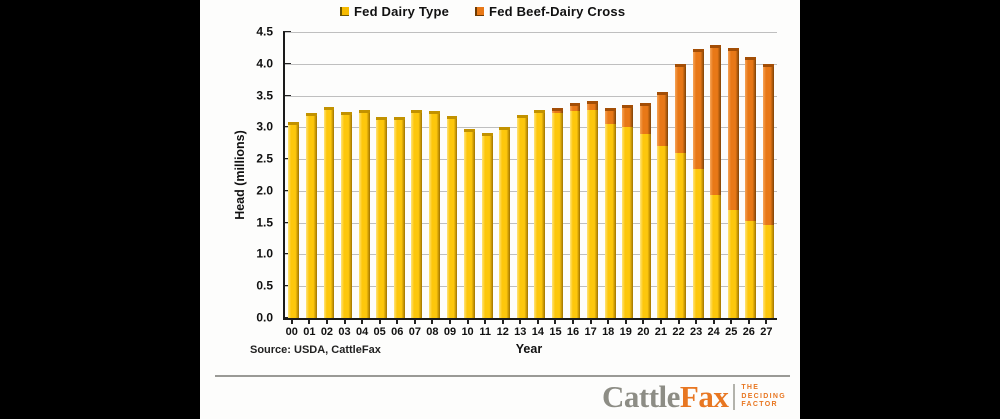 The width and height of the screenshot is (1000, 419). Describe the element at coordinates (502, 376) in the screenshot. I see `footer-divider` at that location.